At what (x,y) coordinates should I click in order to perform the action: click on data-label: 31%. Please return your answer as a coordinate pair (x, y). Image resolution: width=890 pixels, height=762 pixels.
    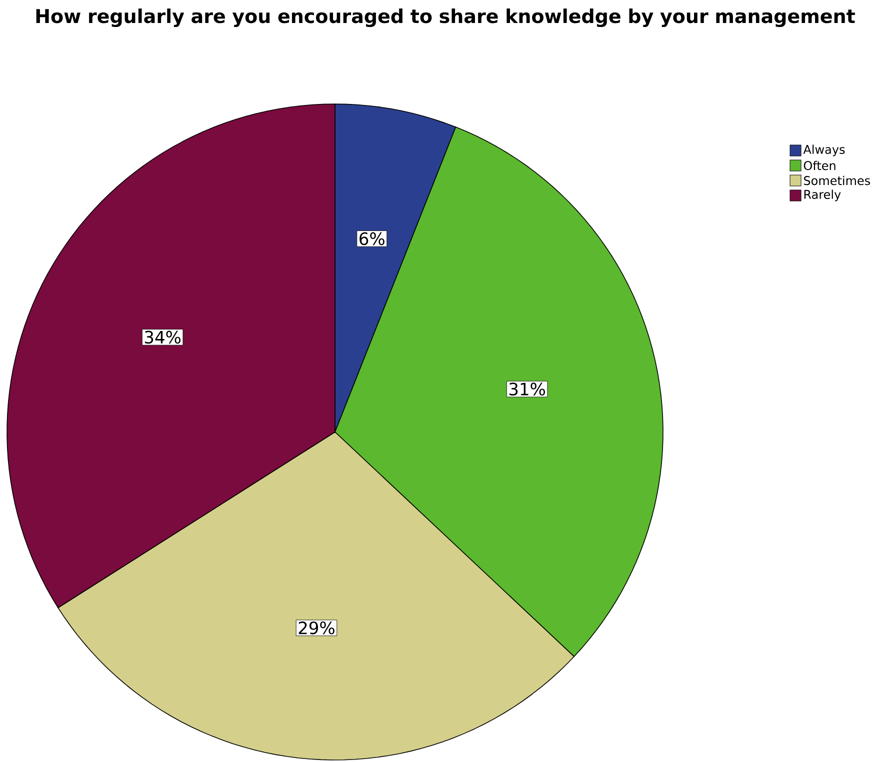
    Looking at the image, I should click on (527, 389).